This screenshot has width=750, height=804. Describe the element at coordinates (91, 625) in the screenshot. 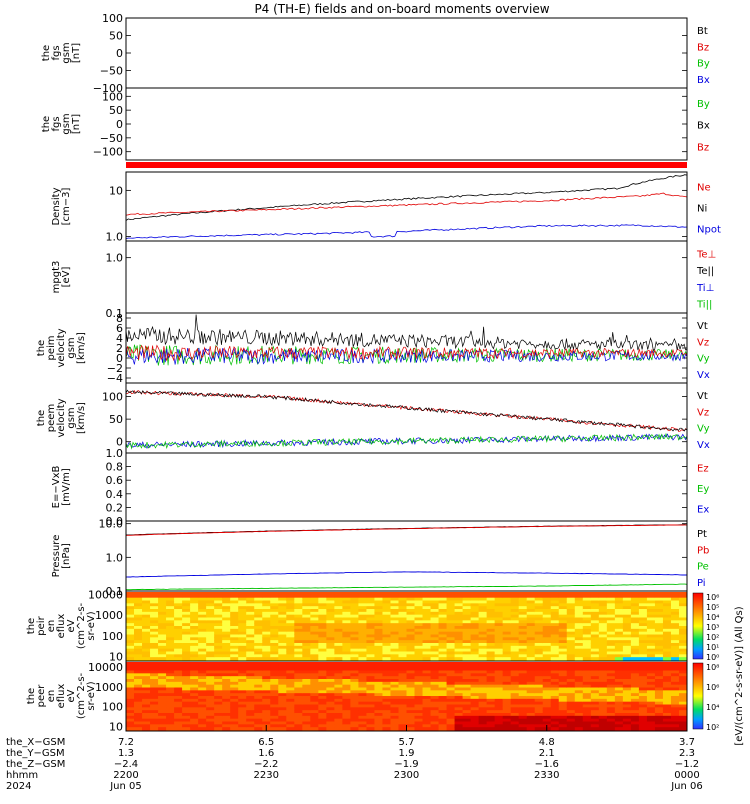

I see `panel-ion_spec-ylabel-line: sr-eV)` at that location.